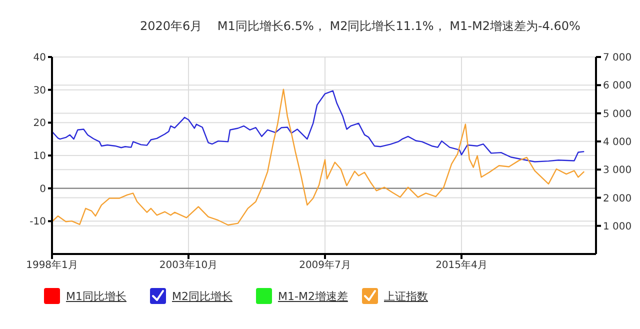  Describe the element at coordinates (617, 58) in the screenshot. I see `y2-tick-label: 7 000` at that location.